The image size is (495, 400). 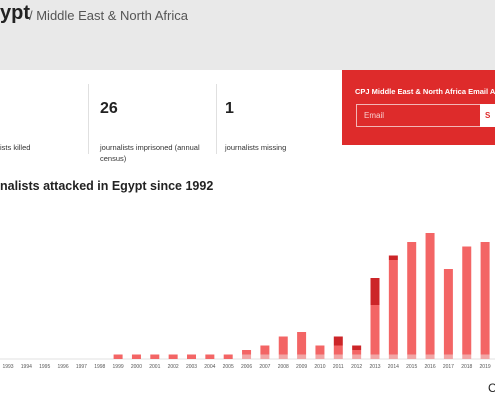 I want to click on x-tick-label: 2005, so click(x=228, y=367).